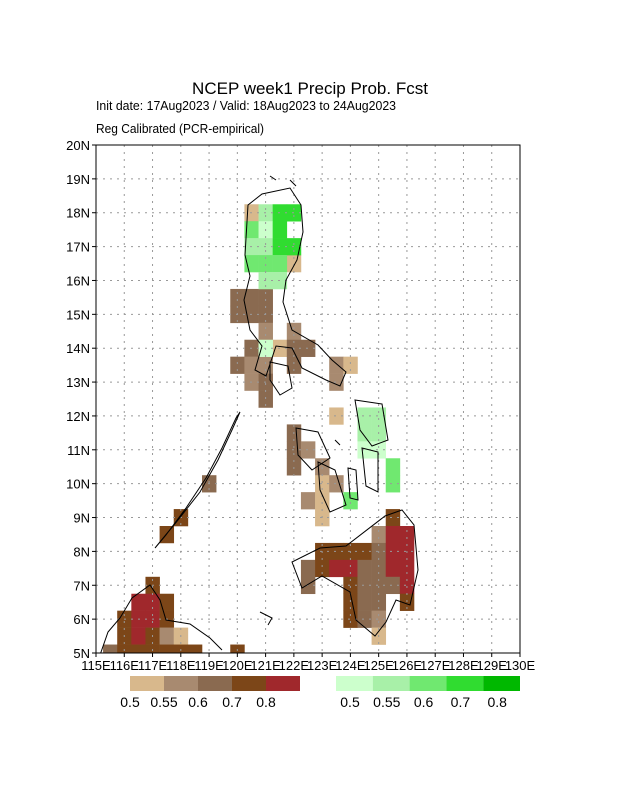  Describe the element at coordinates (310, 88) in the screenshot. I see `title: NCEP week1 Precip Prob. Fcst` at that location.